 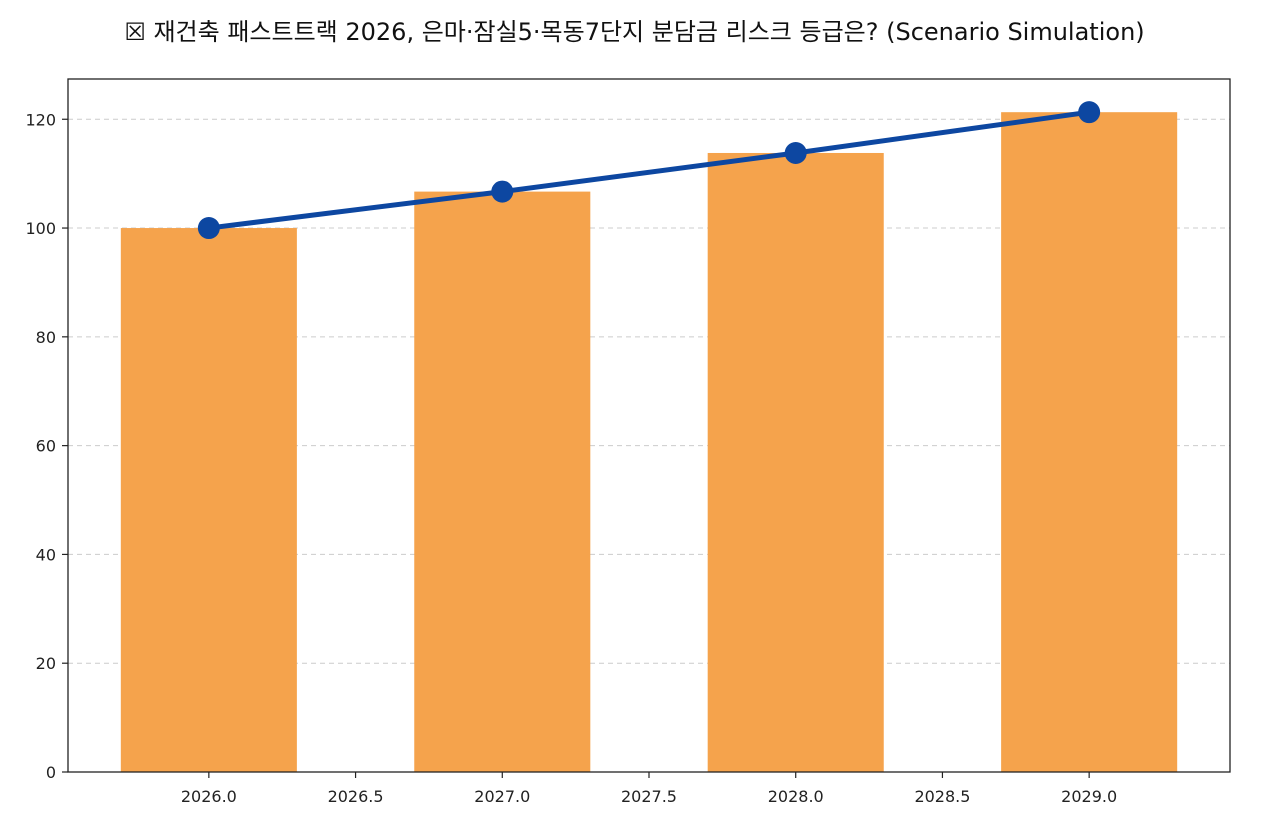 What do you see at coordinates (795, 152) in the screenshot?
I see `line-point-2028` at bounding box center [795, 152].